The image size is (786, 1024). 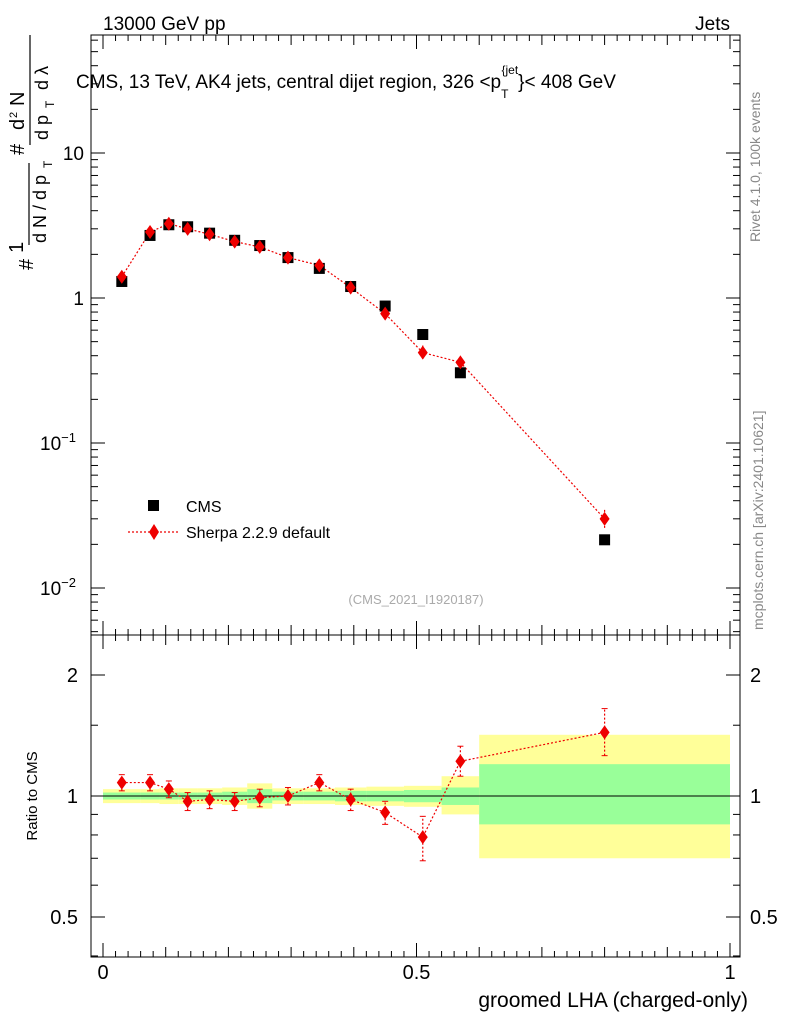 What do you see at coordinates (78, 299) in the screenshot?
I see `main-y-tick-label: 1` at bounding box center [78, 299].